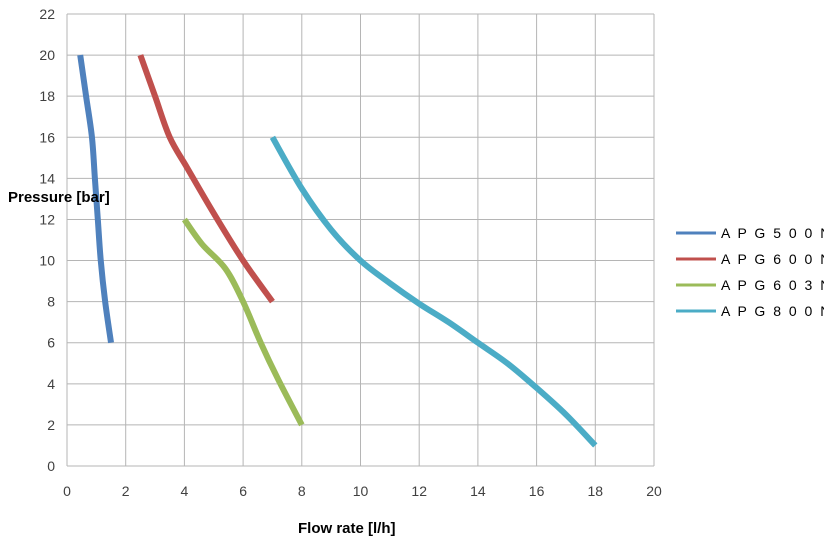 Image resolution: width=824 pixels, height=546 pixels. What do you see at coordinates (67, 491) in the screenshot?
I see `x-tick-label: 0` at bounding box center [67, 491].